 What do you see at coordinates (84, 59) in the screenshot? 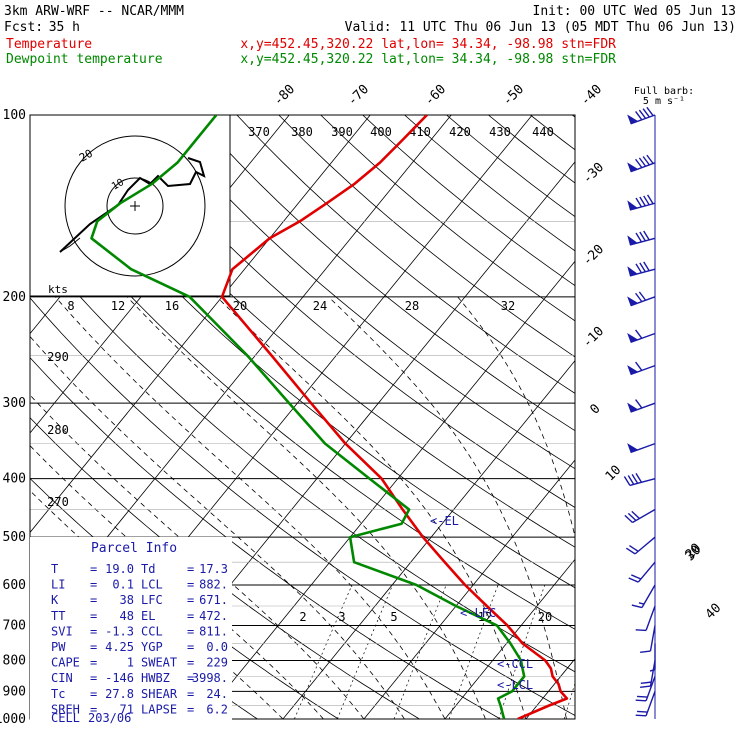
I see `dewpoint-legend-label: Dewpoint temperature` at bounding box center [84, 59].